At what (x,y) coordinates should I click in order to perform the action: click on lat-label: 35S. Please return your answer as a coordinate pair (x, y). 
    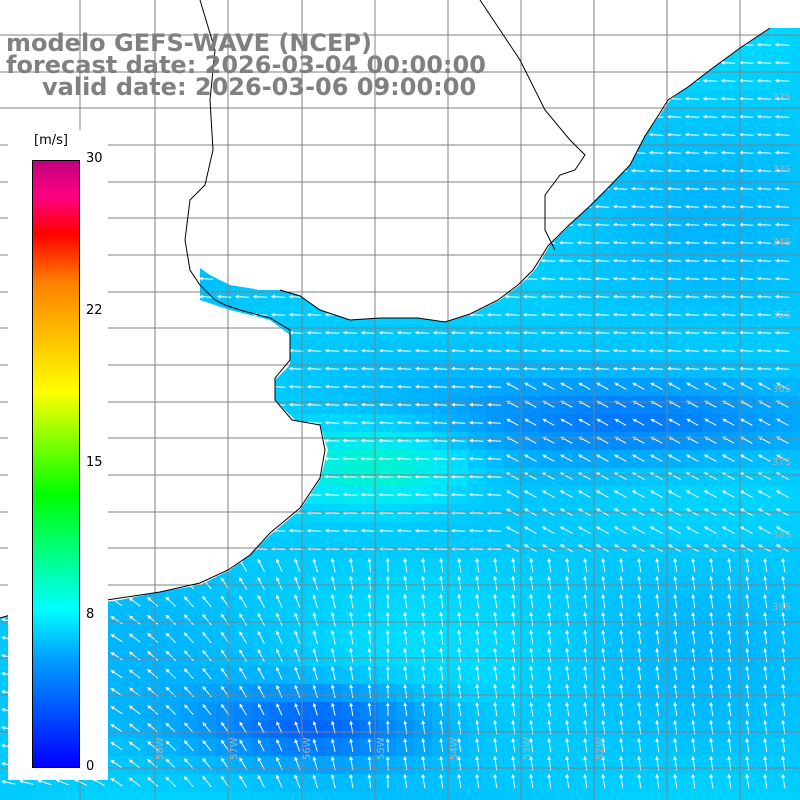
    Looking at the image, I should click on (781, 315).